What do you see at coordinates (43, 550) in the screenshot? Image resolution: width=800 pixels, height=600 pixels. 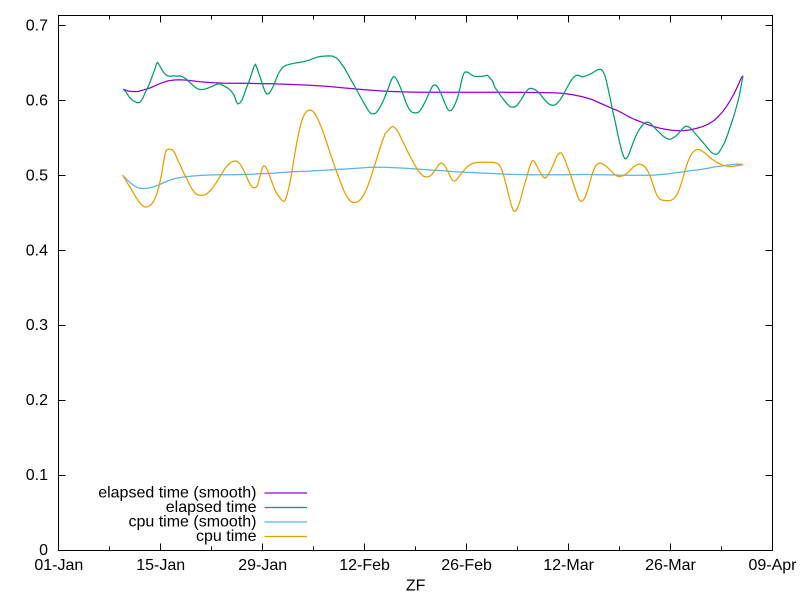 I see `svg-text: 0` at bounding box center [43, 550].